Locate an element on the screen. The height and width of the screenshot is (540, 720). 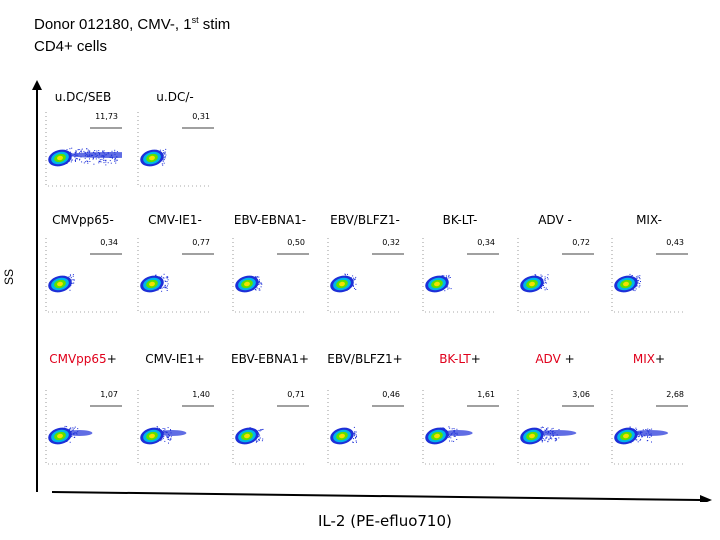
facs-plot: 2,68 is located at coordinates (649, 428).